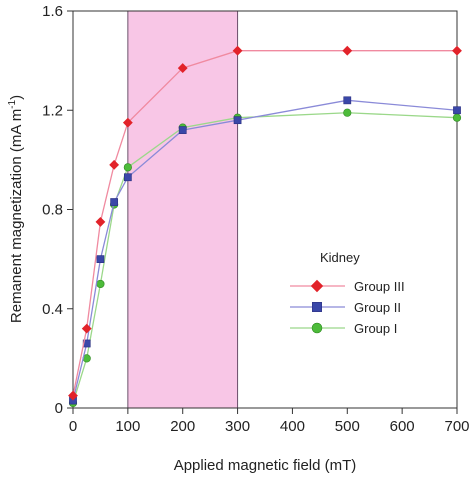 This screenshot has width=474, height=477. Describe the element at coordinates (317, 328) in the screenshot. I see `legend-marker-group-i` at that location.